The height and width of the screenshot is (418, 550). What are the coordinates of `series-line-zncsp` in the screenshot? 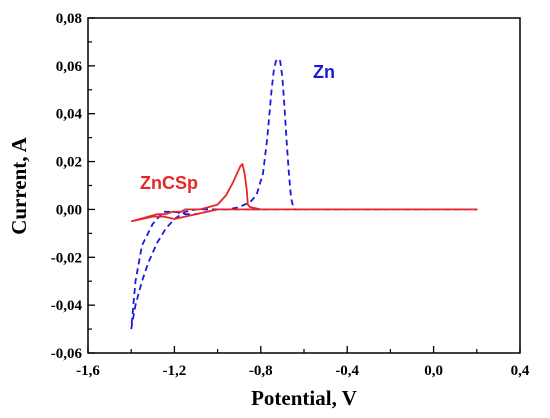 It's located at (304, 193).